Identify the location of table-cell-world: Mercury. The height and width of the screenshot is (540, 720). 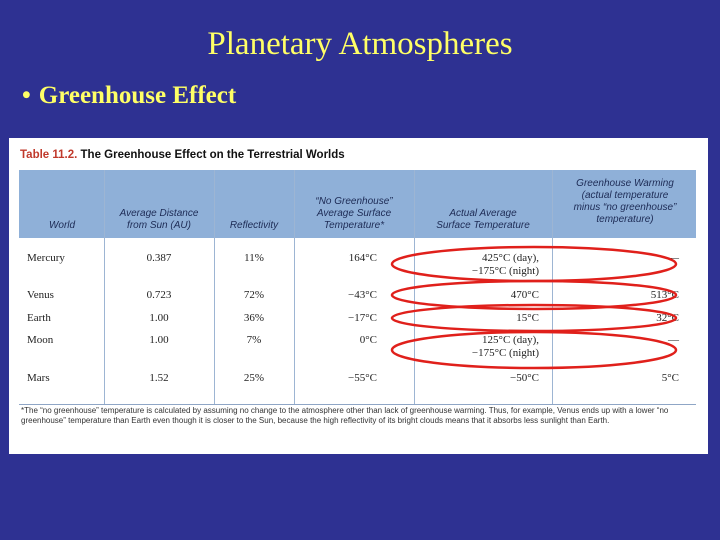
(46, 258).